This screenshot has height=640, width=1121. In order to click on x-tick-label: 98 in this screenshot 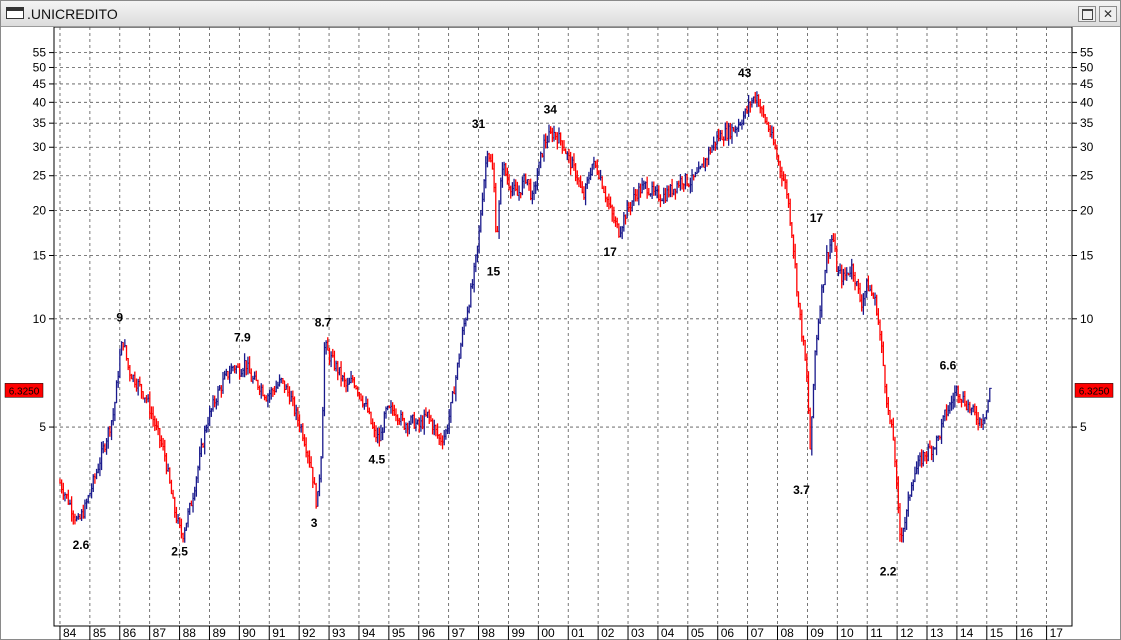, I will do `click(489, 633)`.